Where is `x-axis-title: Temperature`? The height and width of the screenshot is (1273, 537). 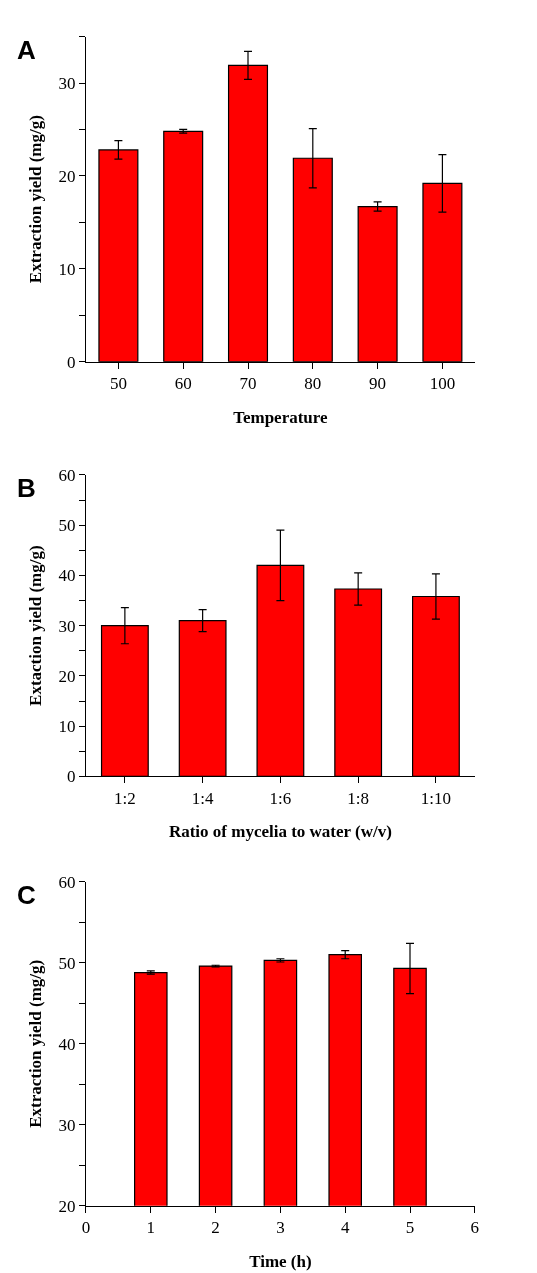 x-axis-title: Temperature is located at coordinates (281, 417).